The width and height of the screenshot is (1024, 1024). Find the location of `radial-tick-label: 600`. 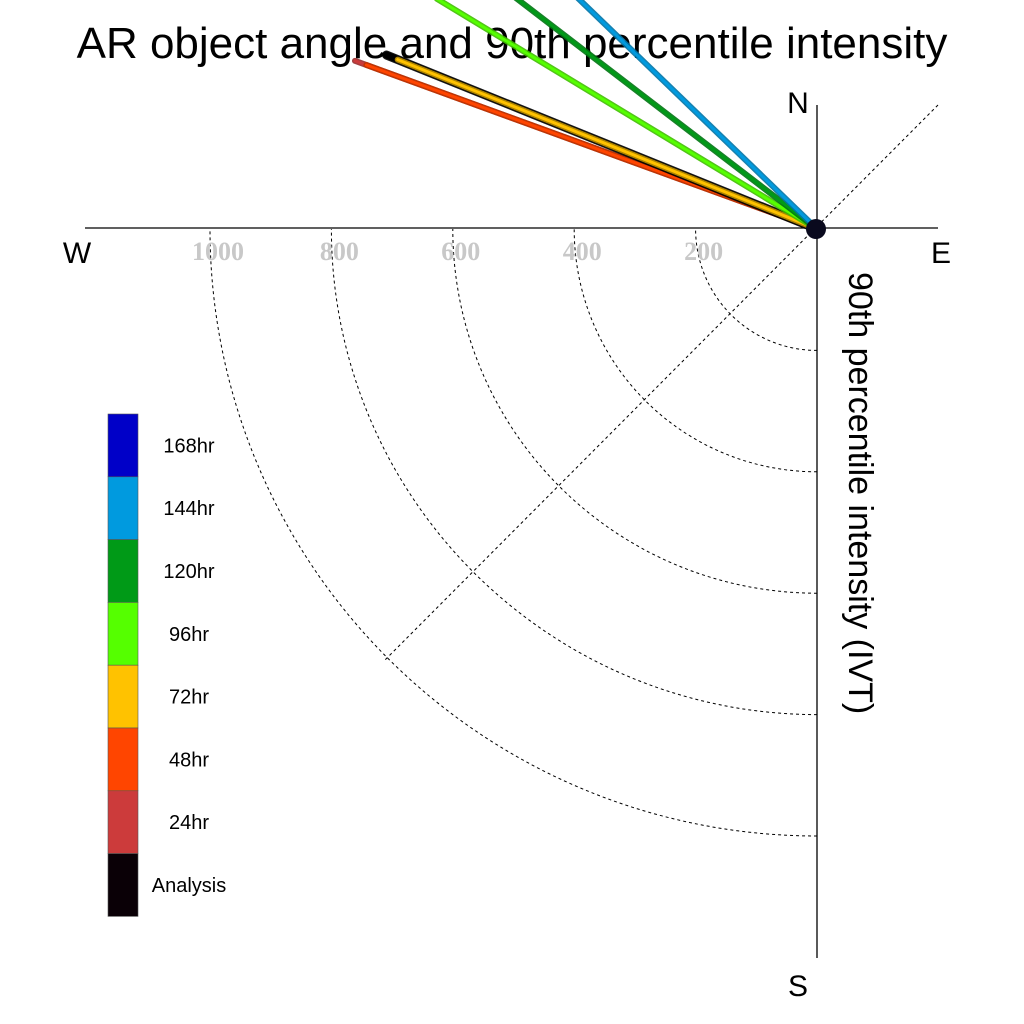

radial-tick-label: 600 is located at coordinates (460, 251).